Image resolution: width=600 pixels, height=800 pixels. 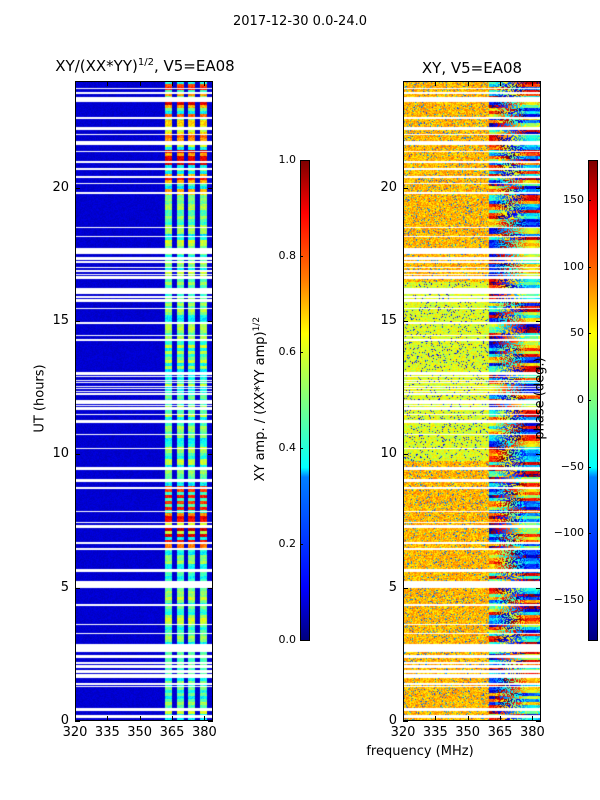 I want to click on colorbar-tick-label: 0.4, so click(x=287, y=447).